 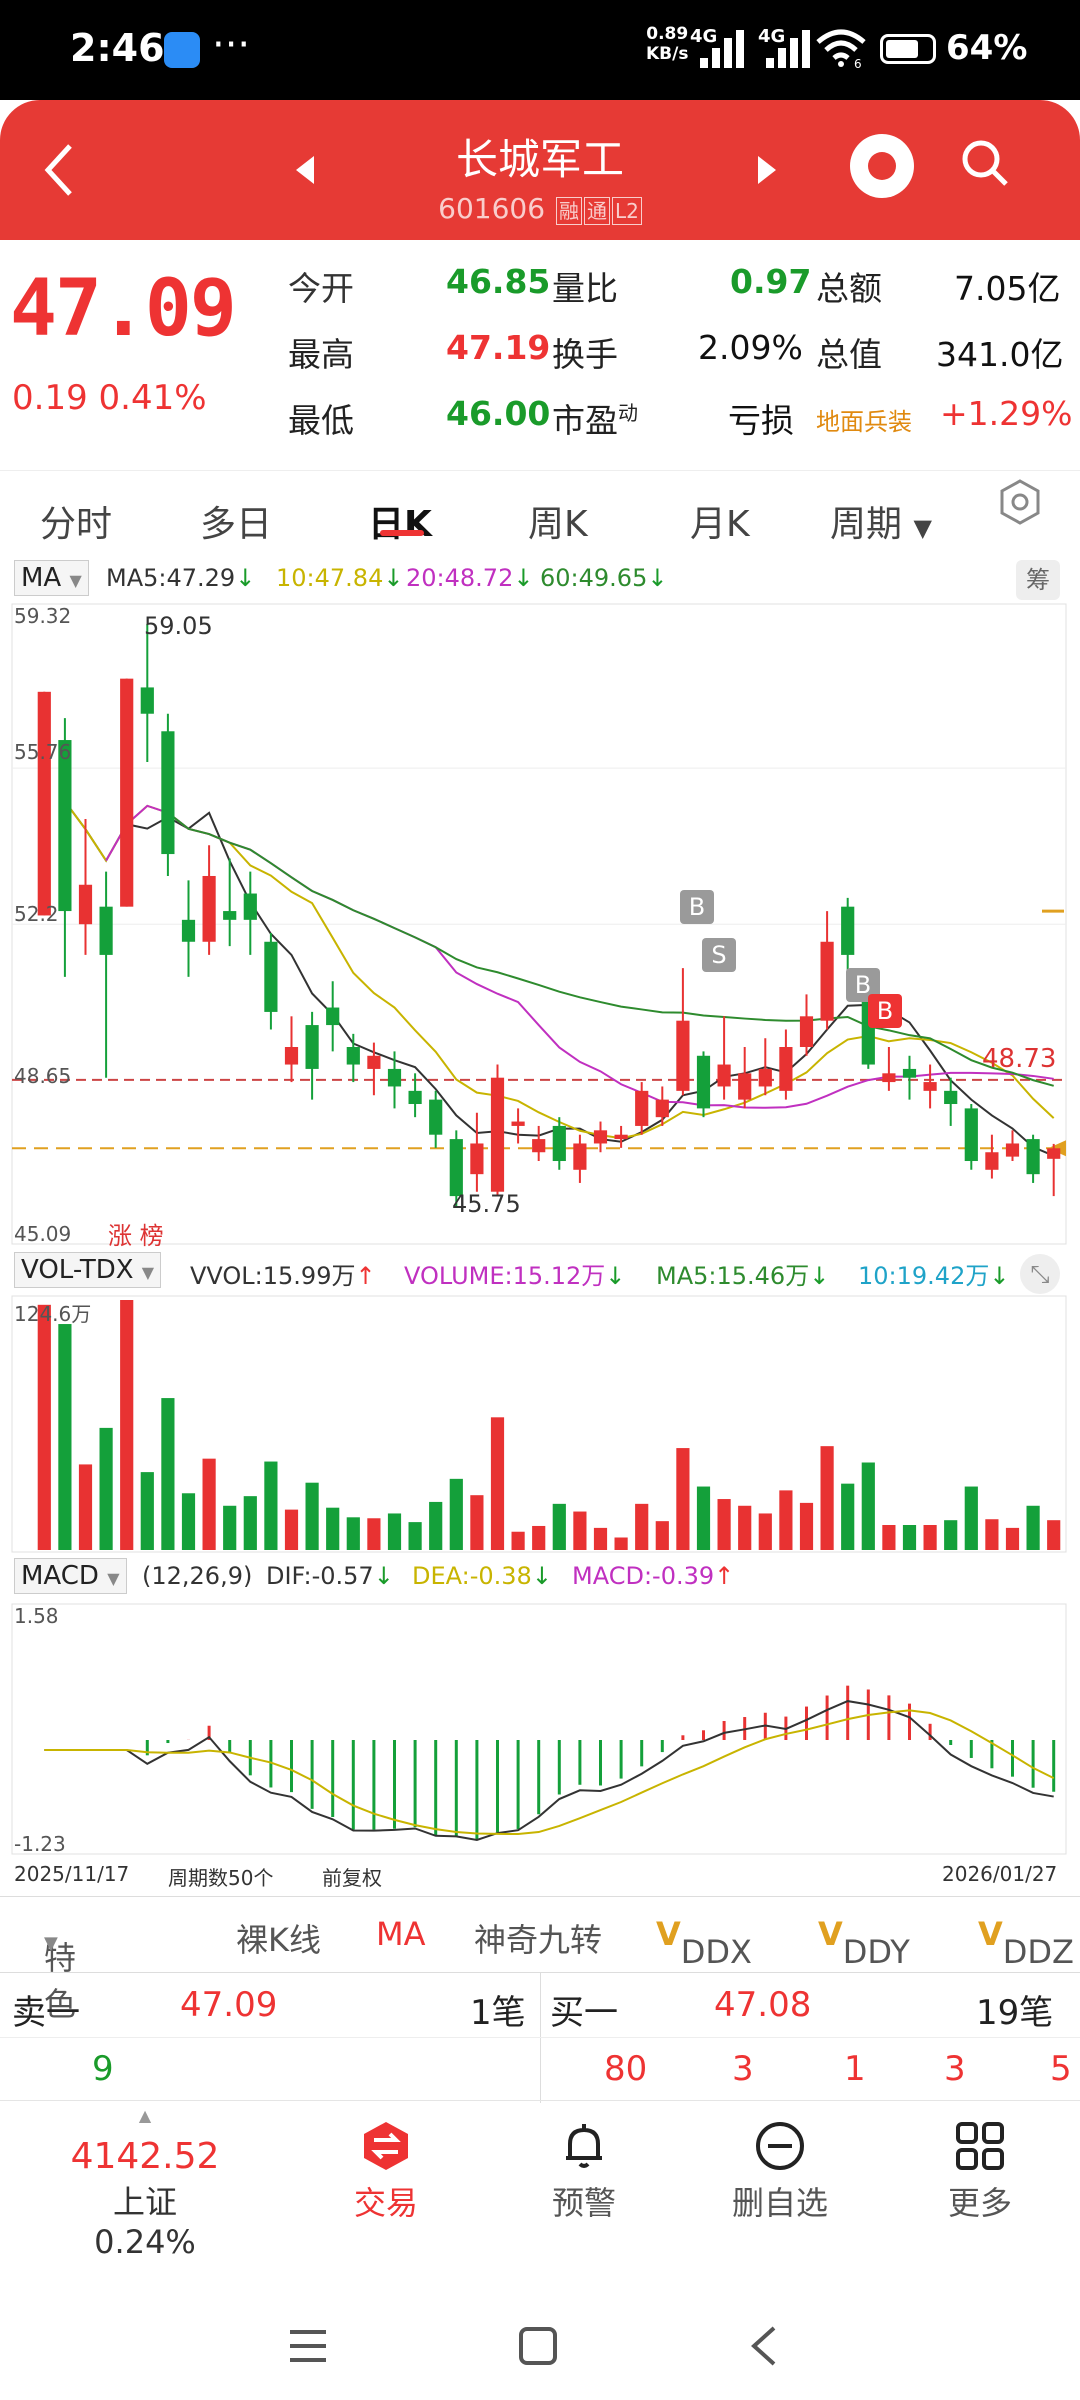 I want to click on macd-indicator-select: MACD ▼, so click(x=70, y=1576).